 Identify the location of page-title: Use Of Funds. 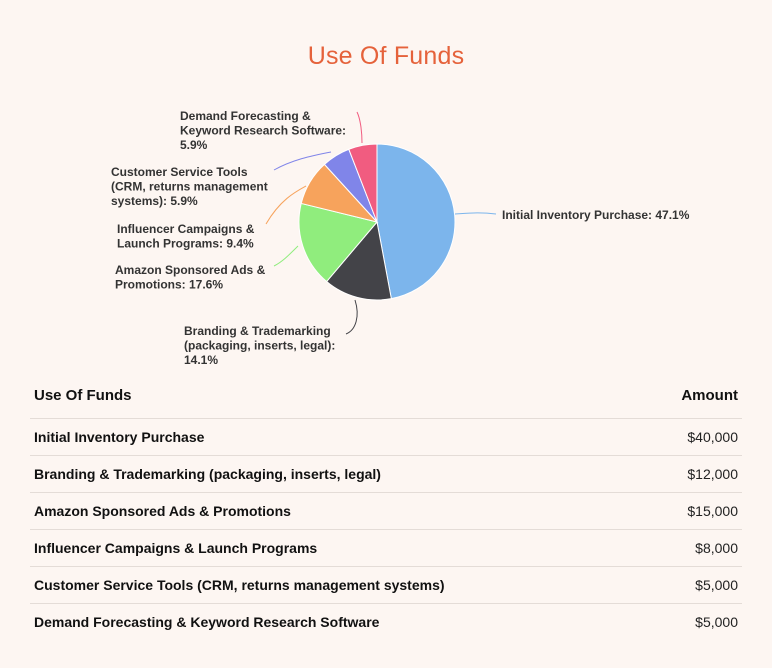
(386, 56).